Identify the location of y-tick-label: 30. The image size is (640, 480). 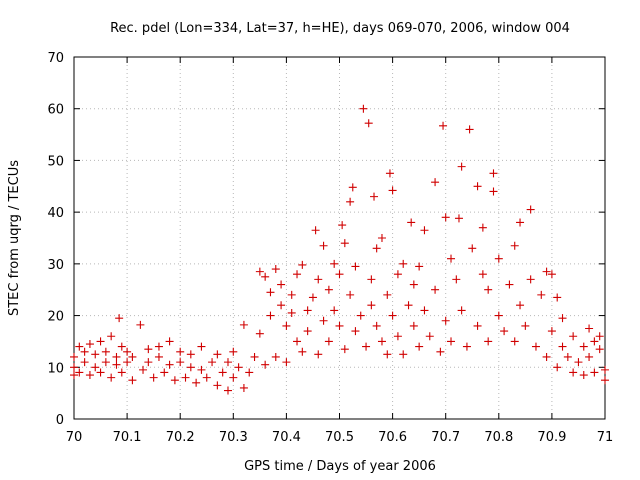
(55, 265).